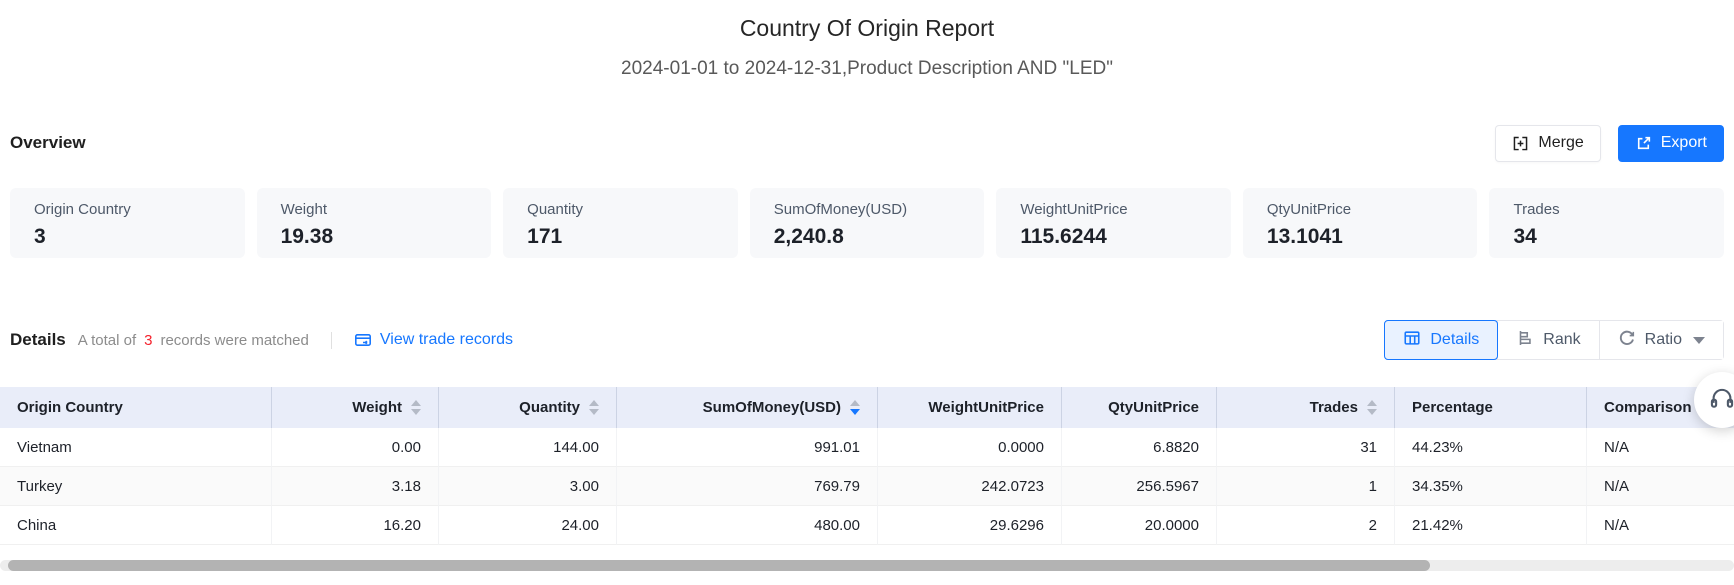  I want to click on column-label: Comparison, so click(1648, 407).